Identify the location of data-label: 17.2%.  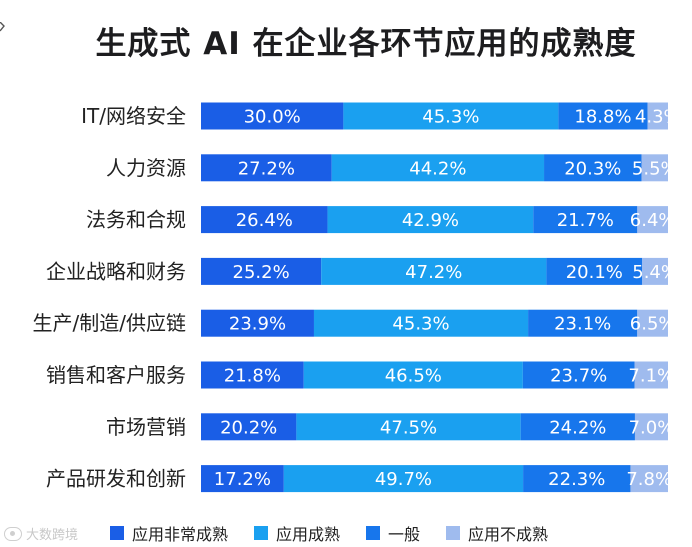
(242, 479).